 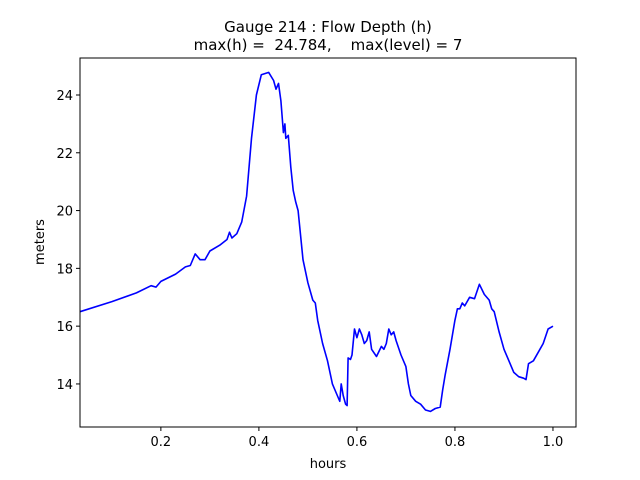 I want to click on y-tick-label: 24, so click(x=64, y=96).